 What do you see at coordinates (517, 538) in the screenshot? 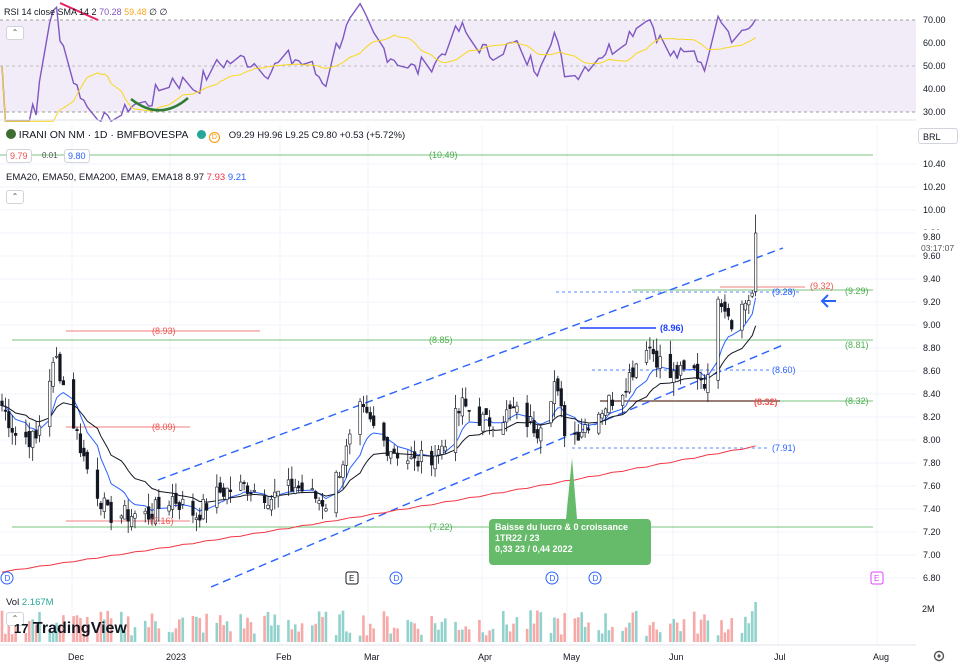
I see `annotation-line-2: 1TR22 / 23` at bounding box center [517, 538].